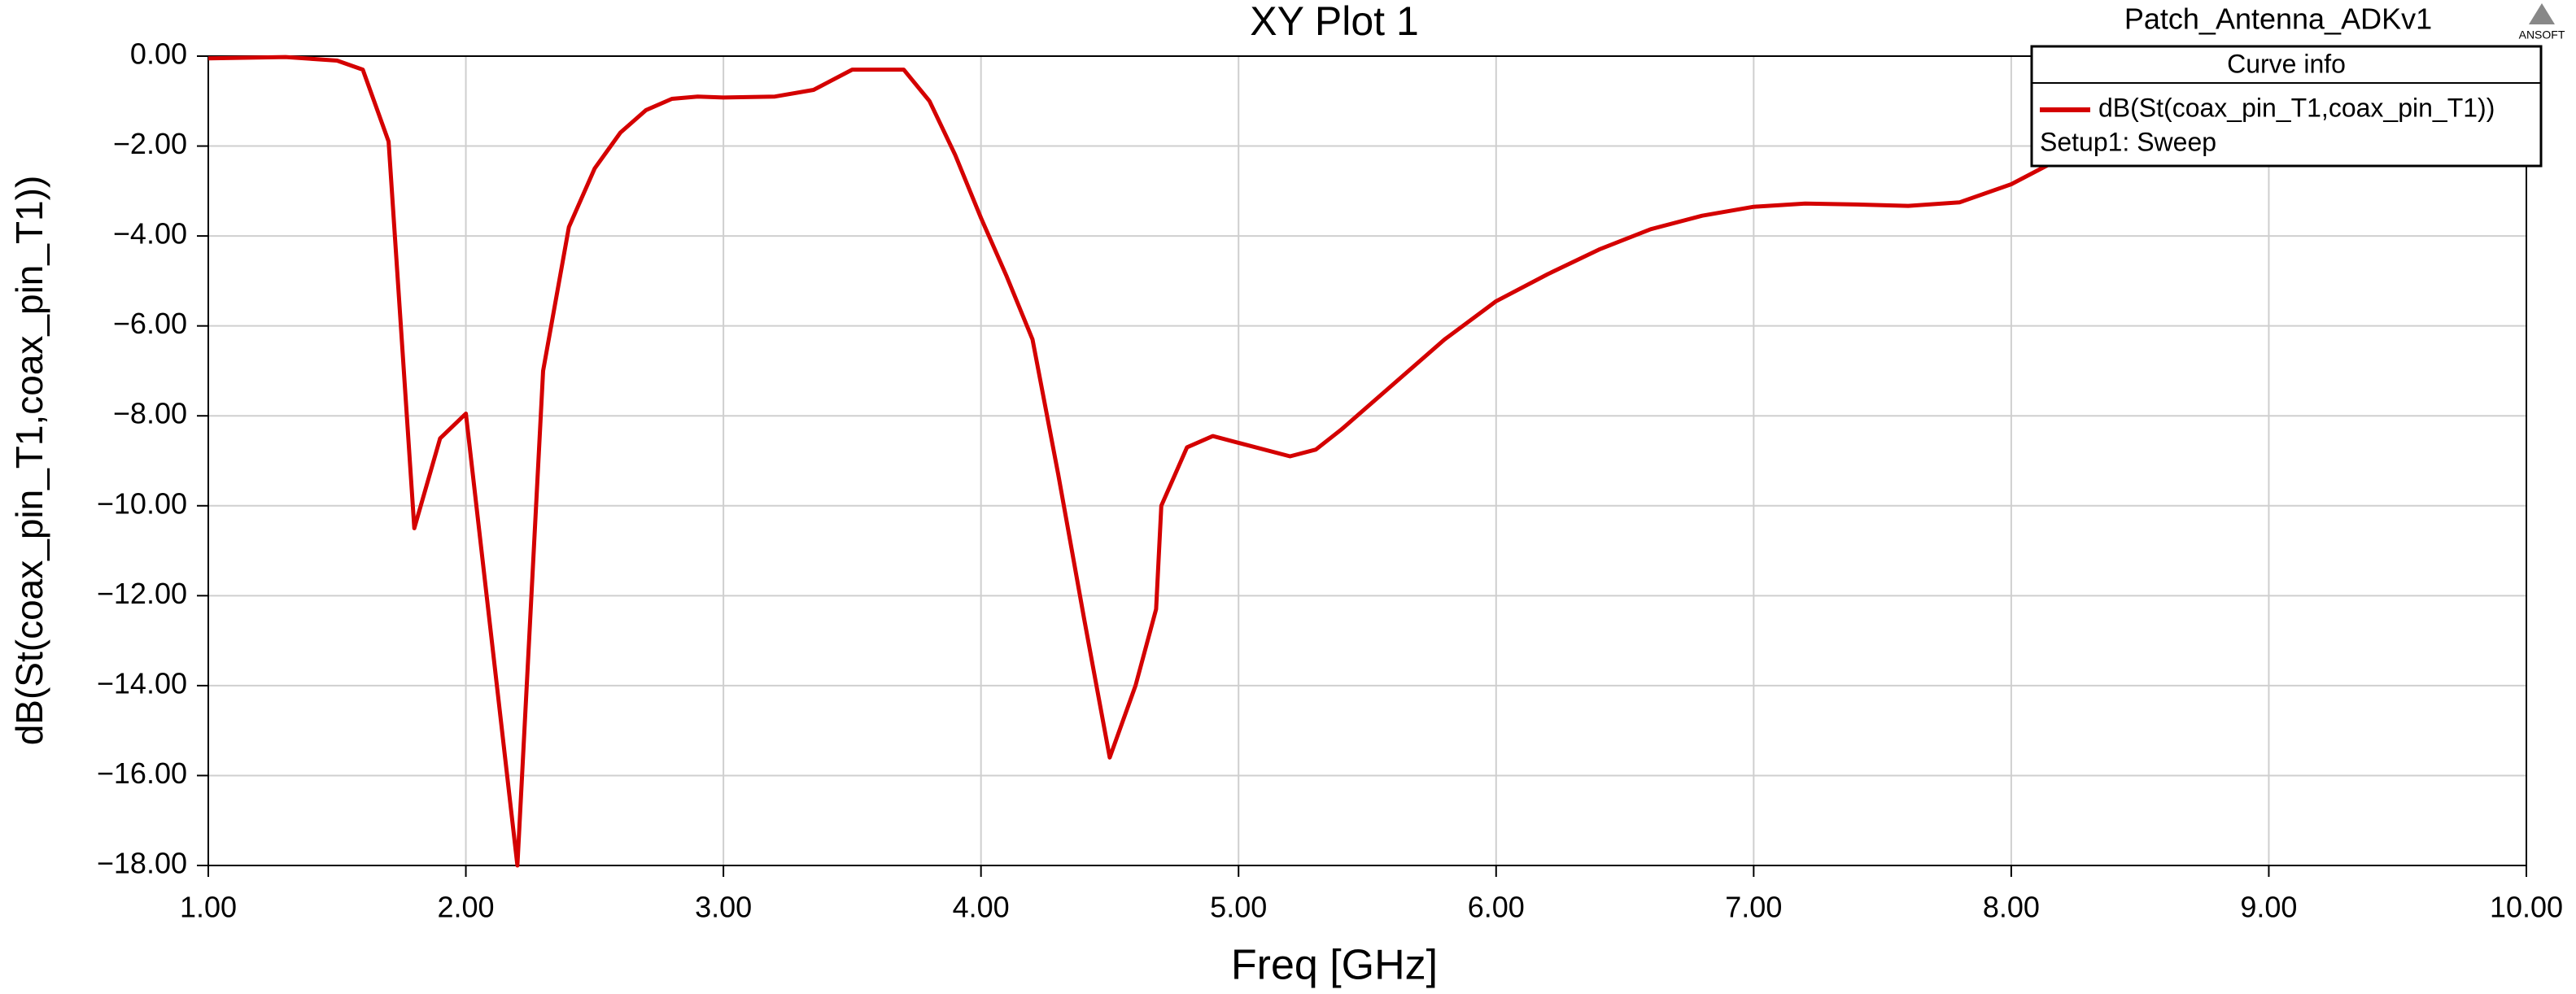  I want to click on chart-title: XY Plot 1, so click(1334, 22).